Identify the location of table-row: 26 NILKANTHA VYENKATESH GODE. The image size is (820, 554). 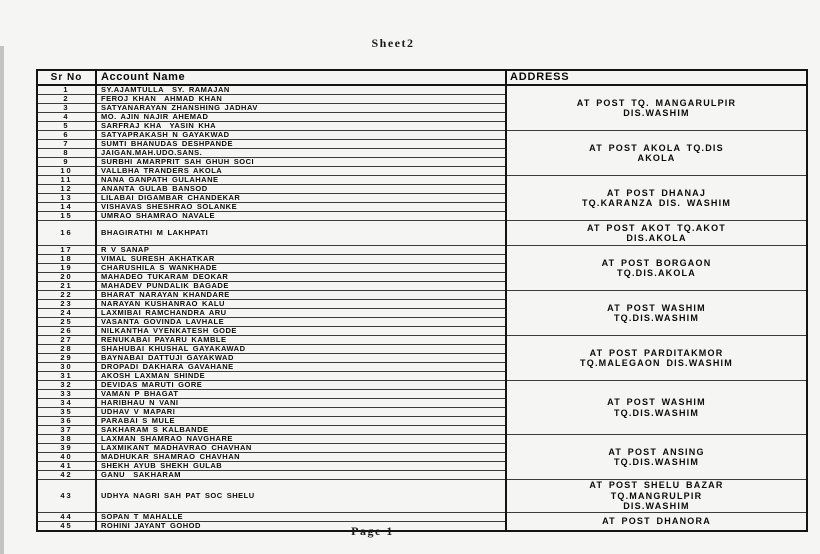
(422, 331).